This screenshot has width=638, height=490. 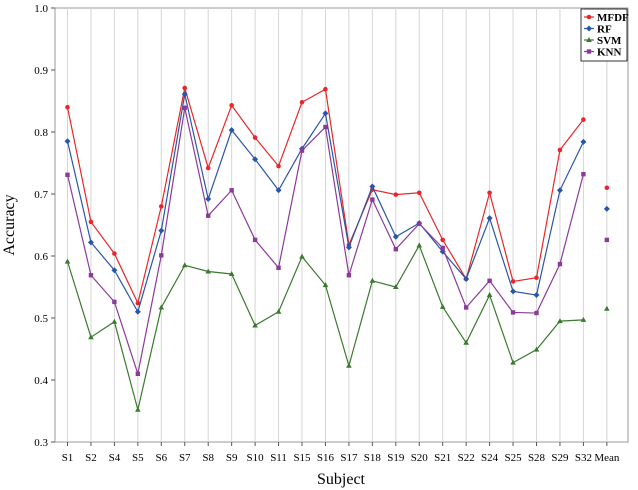 What do you see at coordinates (513, 458) in the screenshot?
I see `x-tick-label: S25` at bounding box center [513, 458].